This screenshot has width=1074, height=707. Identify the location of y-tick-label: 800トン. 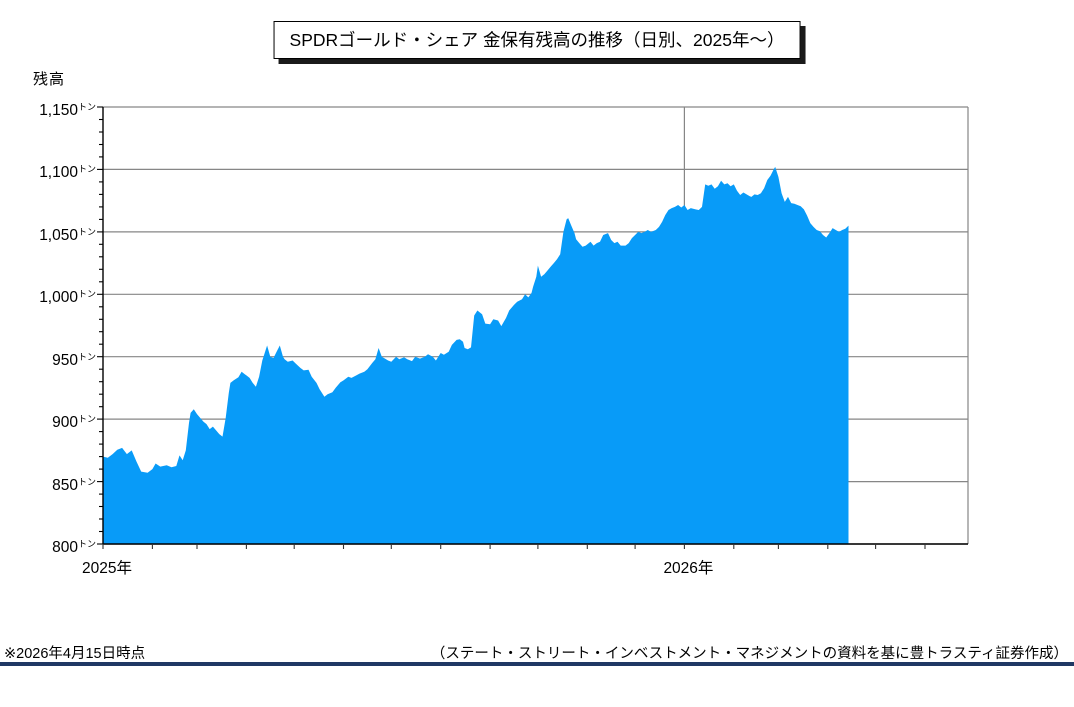
(74, 547).